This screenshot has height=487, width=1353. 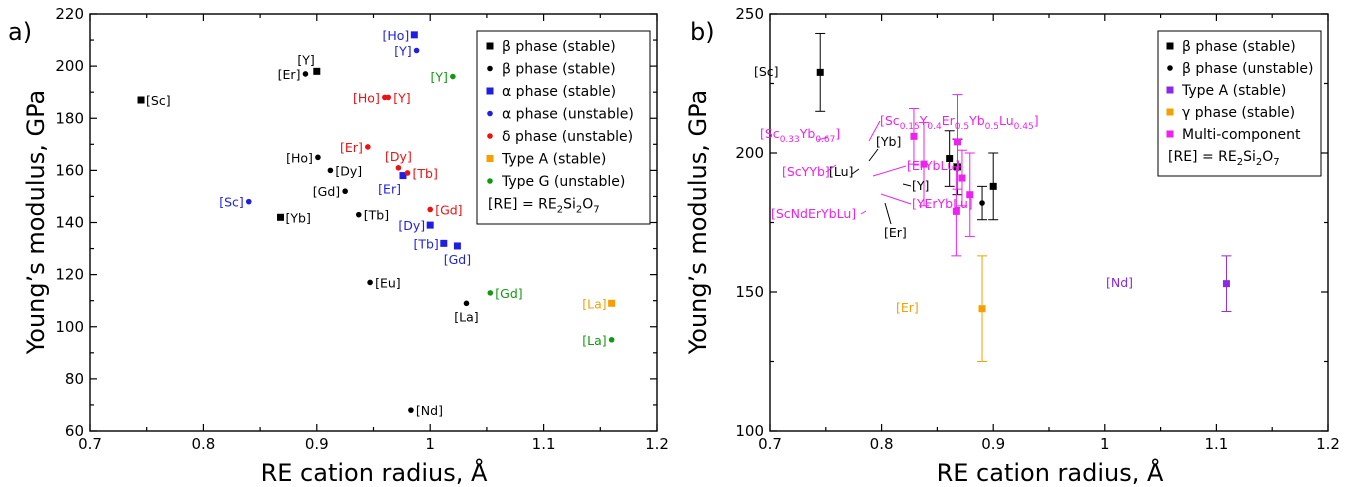 I want to click on a-x-tick-label: 0.9, so click(x=317, y=444).